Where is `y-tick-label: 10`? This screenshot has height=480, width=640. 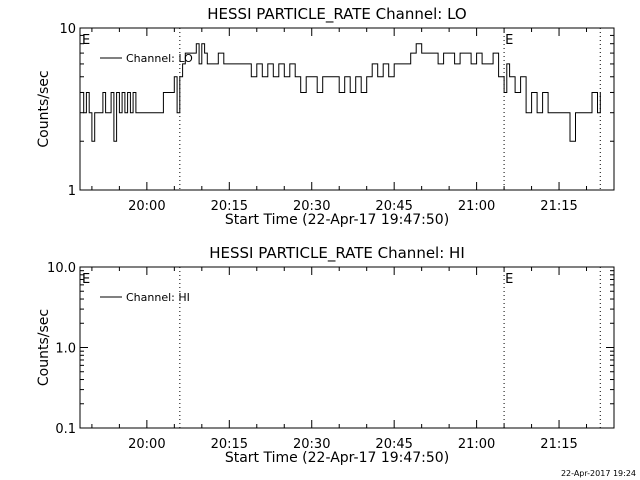 y-tick-label: 10 is located at coordinates (67, 29).